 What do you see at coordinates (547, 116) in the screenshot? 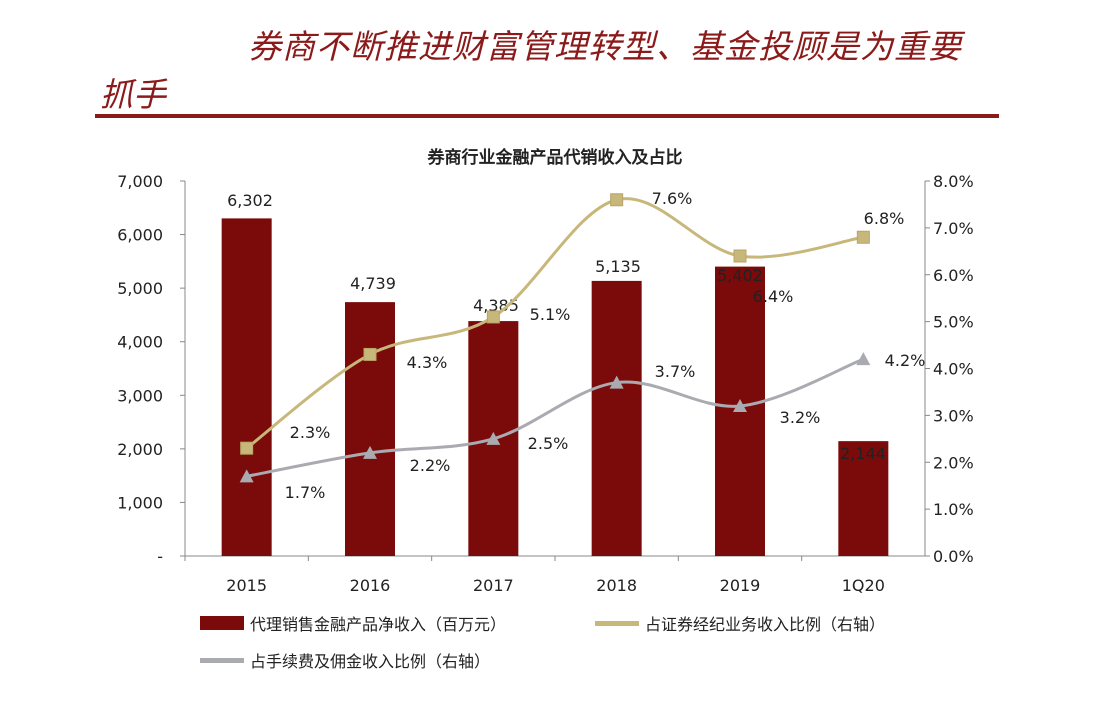
I see `title-divider` at bounding box center [547, 116].